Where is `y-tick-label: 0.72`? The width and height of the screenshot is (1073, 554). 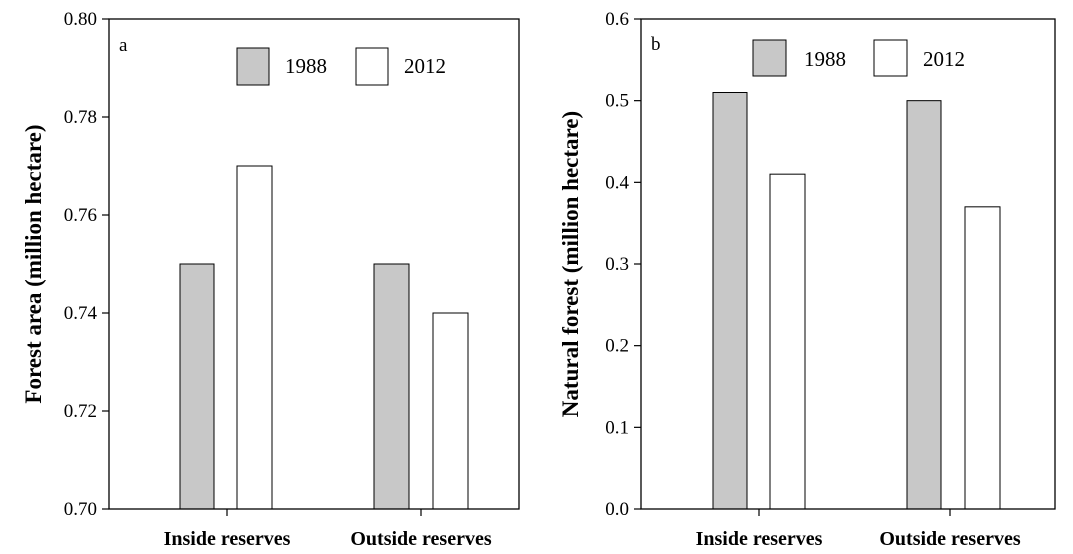
y-tick-label: 0.72 is located at coordinates (80, 411).